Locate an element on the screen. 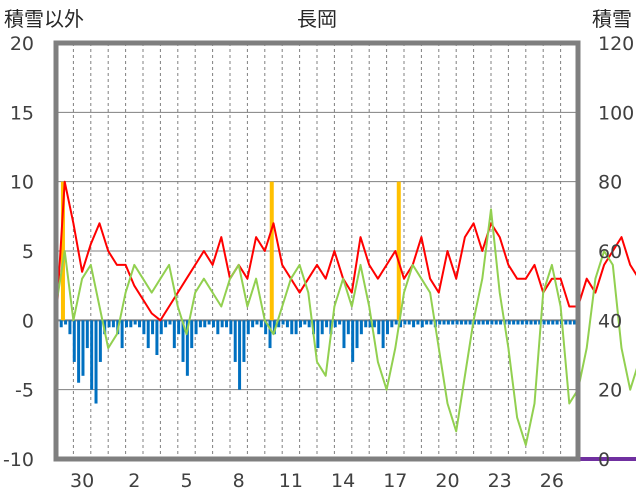  x-tick: 30 is located at coordinates (82, 481).